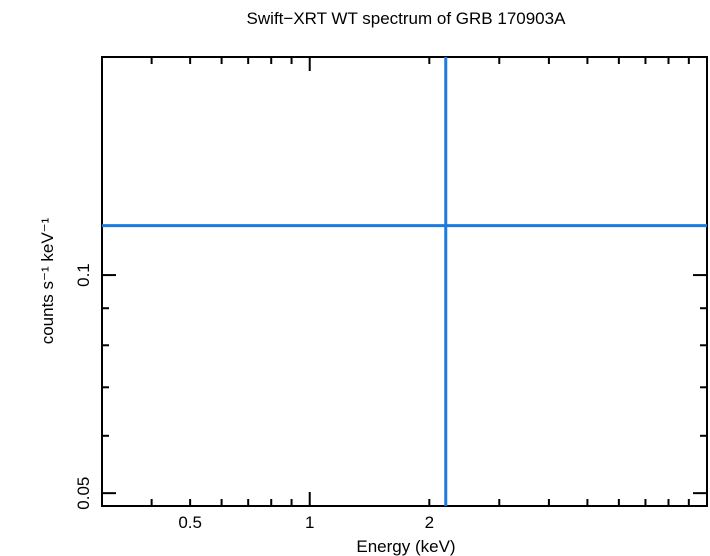  I want to click on y-tick-label: 0.05, so click(83, 493).